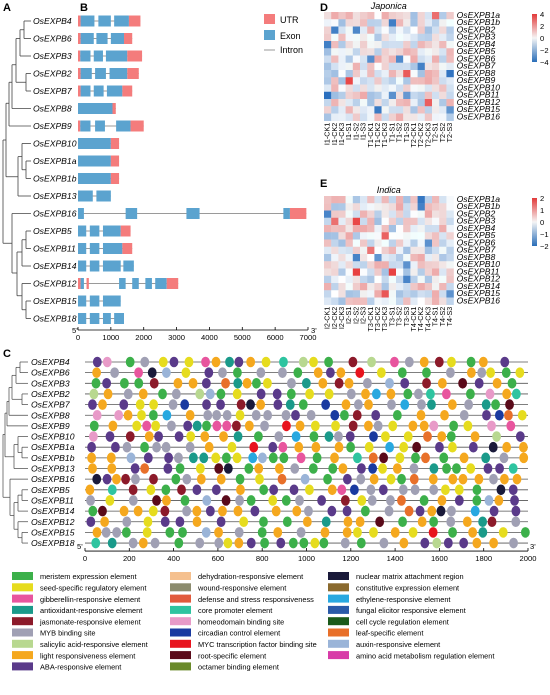  What do you see at coordinates (435, 133) in the screenshot?
I see `heatmap-col-label: T2-S1` at bounding box center [435, 133].